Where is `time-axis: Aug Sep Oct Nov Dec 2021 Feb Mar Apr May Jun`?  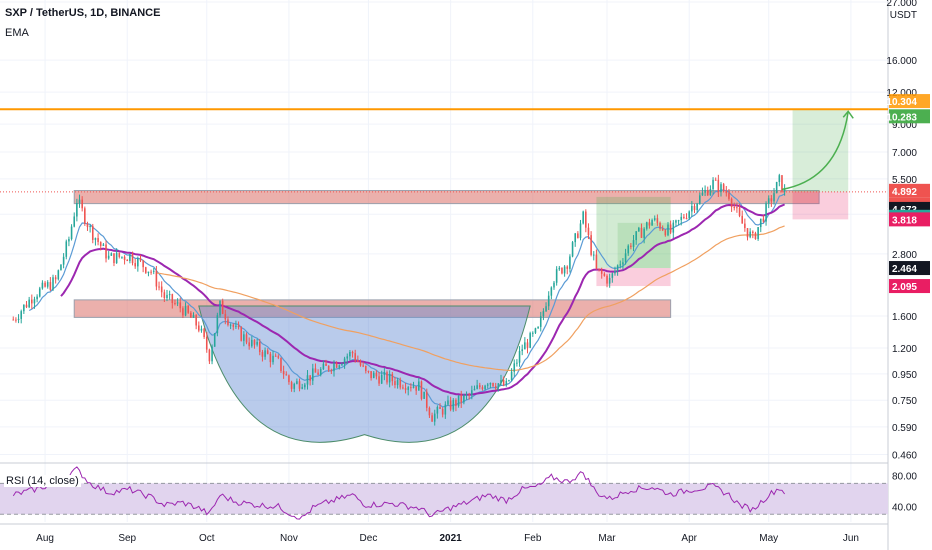
time-axis: Aug Sep Oct Nov Dec 2021 Feb Mar Apr May Jun is located at coordinates (447, 538).